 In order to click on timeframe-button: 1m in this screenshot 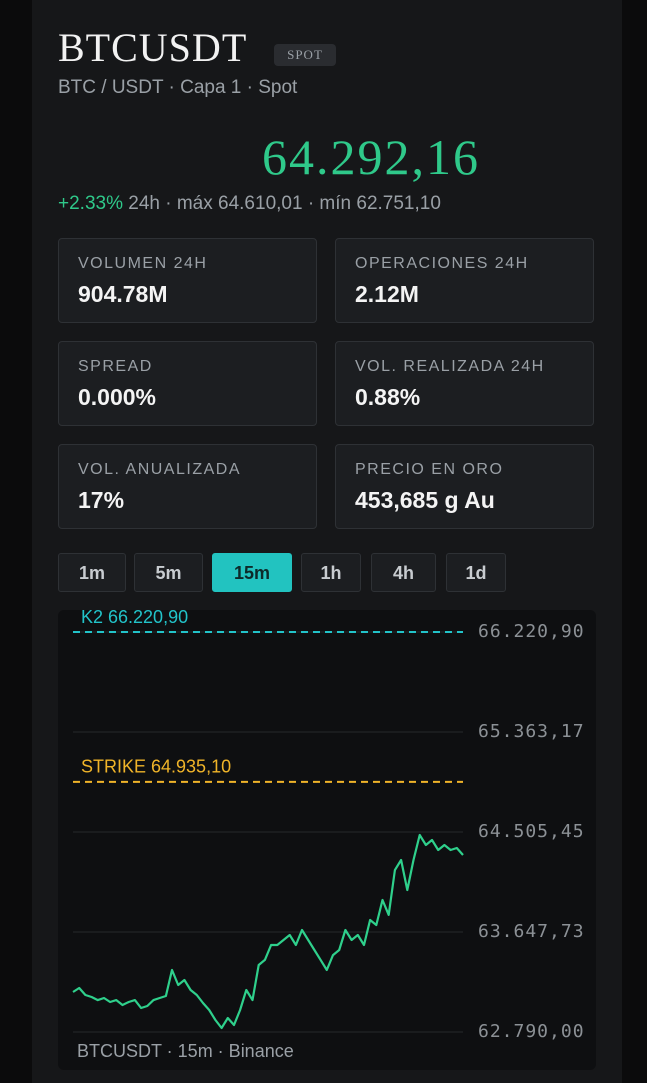, I will do `click(92, 572)`.